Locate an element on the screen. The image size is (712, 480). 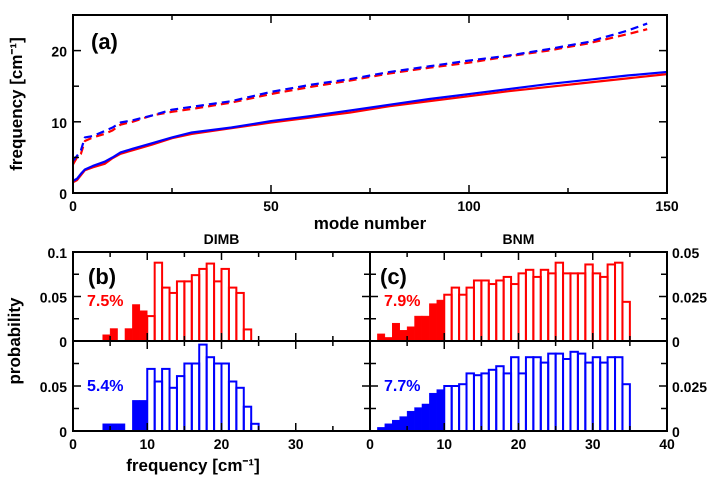
chart-title: DIMB is located at coordinates (222, 239).